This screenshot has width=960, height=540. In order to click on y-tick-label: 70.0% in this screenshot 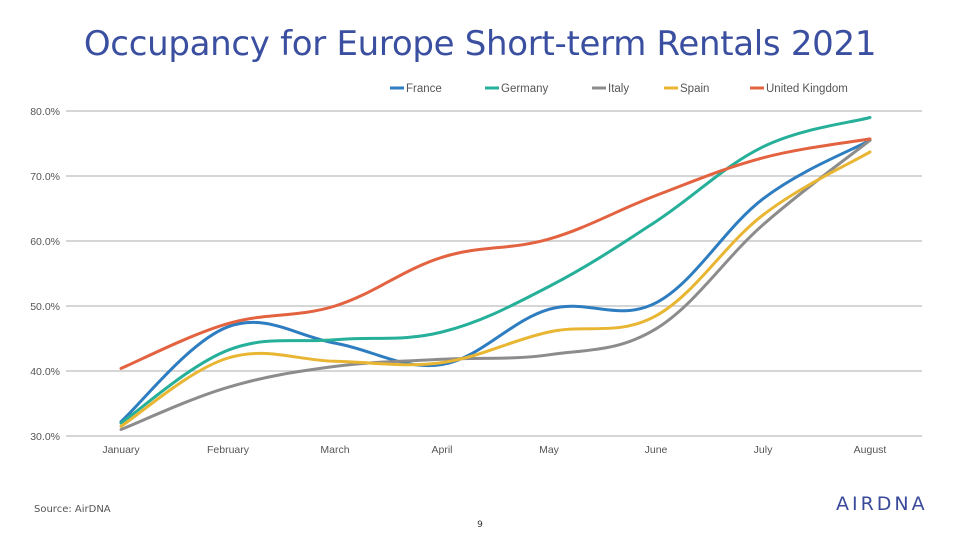, I will do `click(45, 177)`.